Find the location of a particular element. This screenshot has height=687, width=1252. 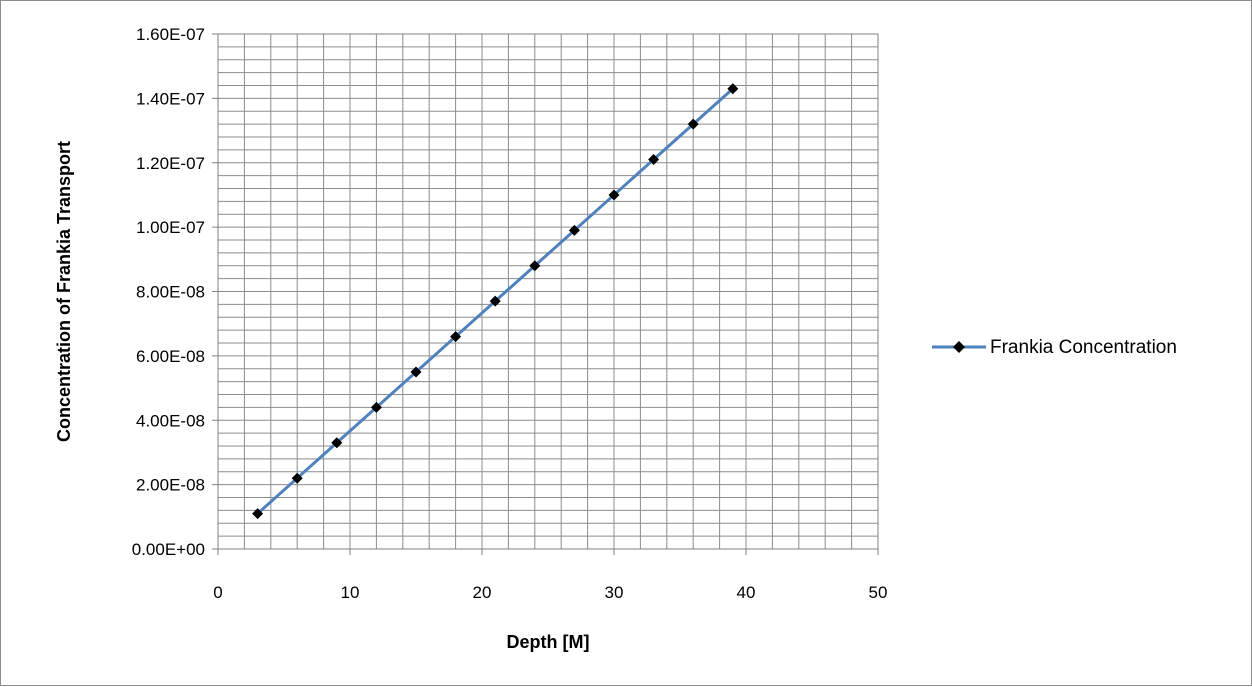

y-tick-label: 6.00E-08 is located at coordinates (170, 356).